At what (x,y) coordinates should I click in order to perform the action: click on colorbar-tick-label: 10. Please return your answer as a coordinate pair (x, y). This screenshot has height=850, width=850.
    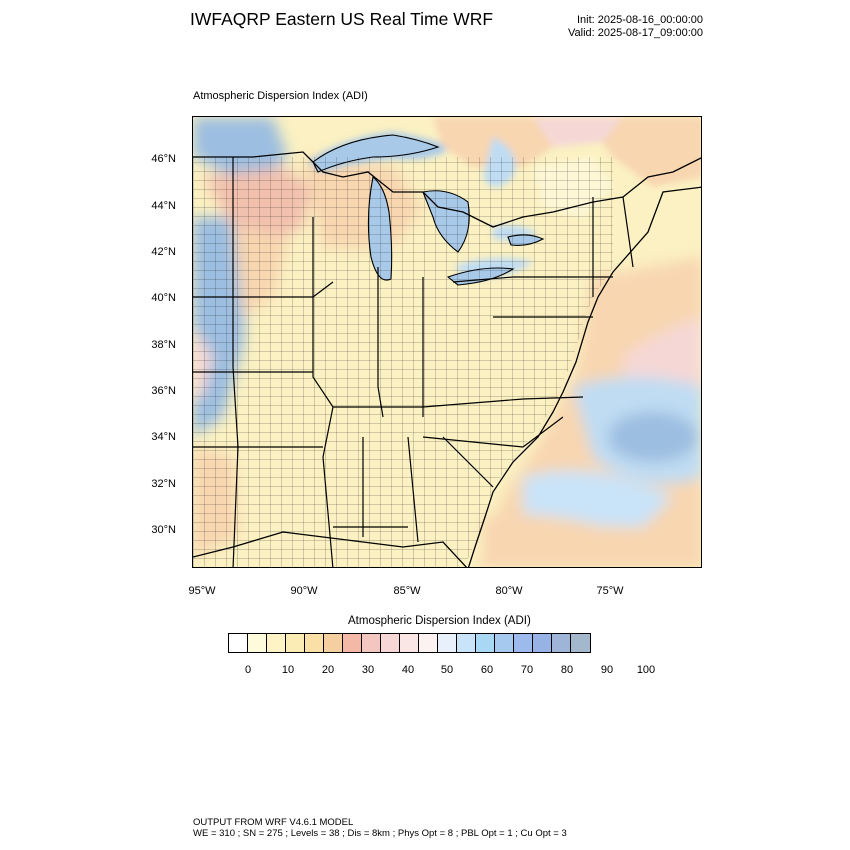
    Looking at the image, I should click on (288, 670).